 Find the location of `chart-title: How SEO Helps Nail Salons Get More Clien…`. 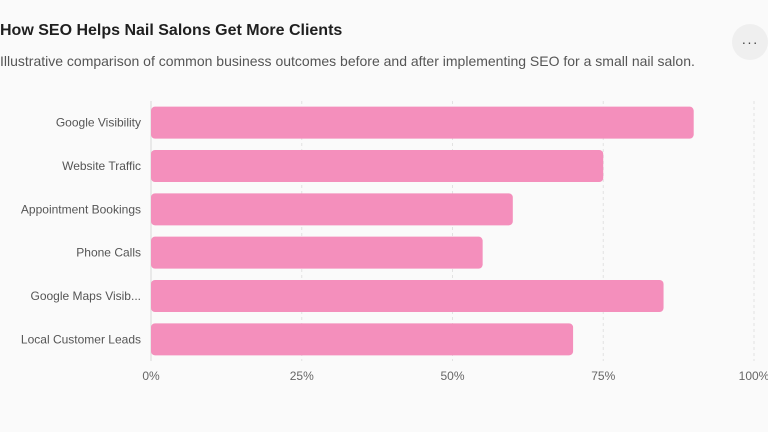

chart-title: How SEO Helps Nail Salons Get More Clien… is located at coordinates (171, 30).